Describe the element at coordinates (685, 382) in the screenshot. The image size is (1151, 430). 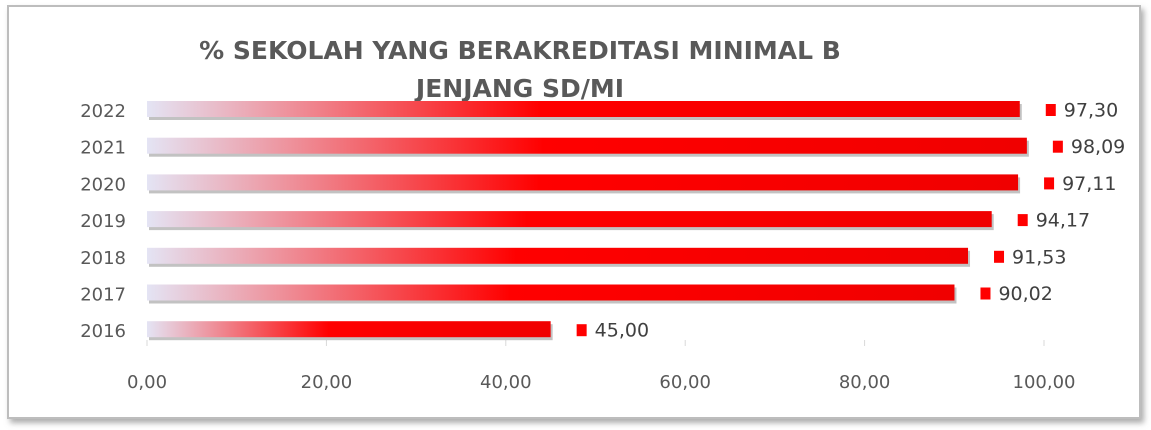
I see `x-tick-label: 60,00` at that location.